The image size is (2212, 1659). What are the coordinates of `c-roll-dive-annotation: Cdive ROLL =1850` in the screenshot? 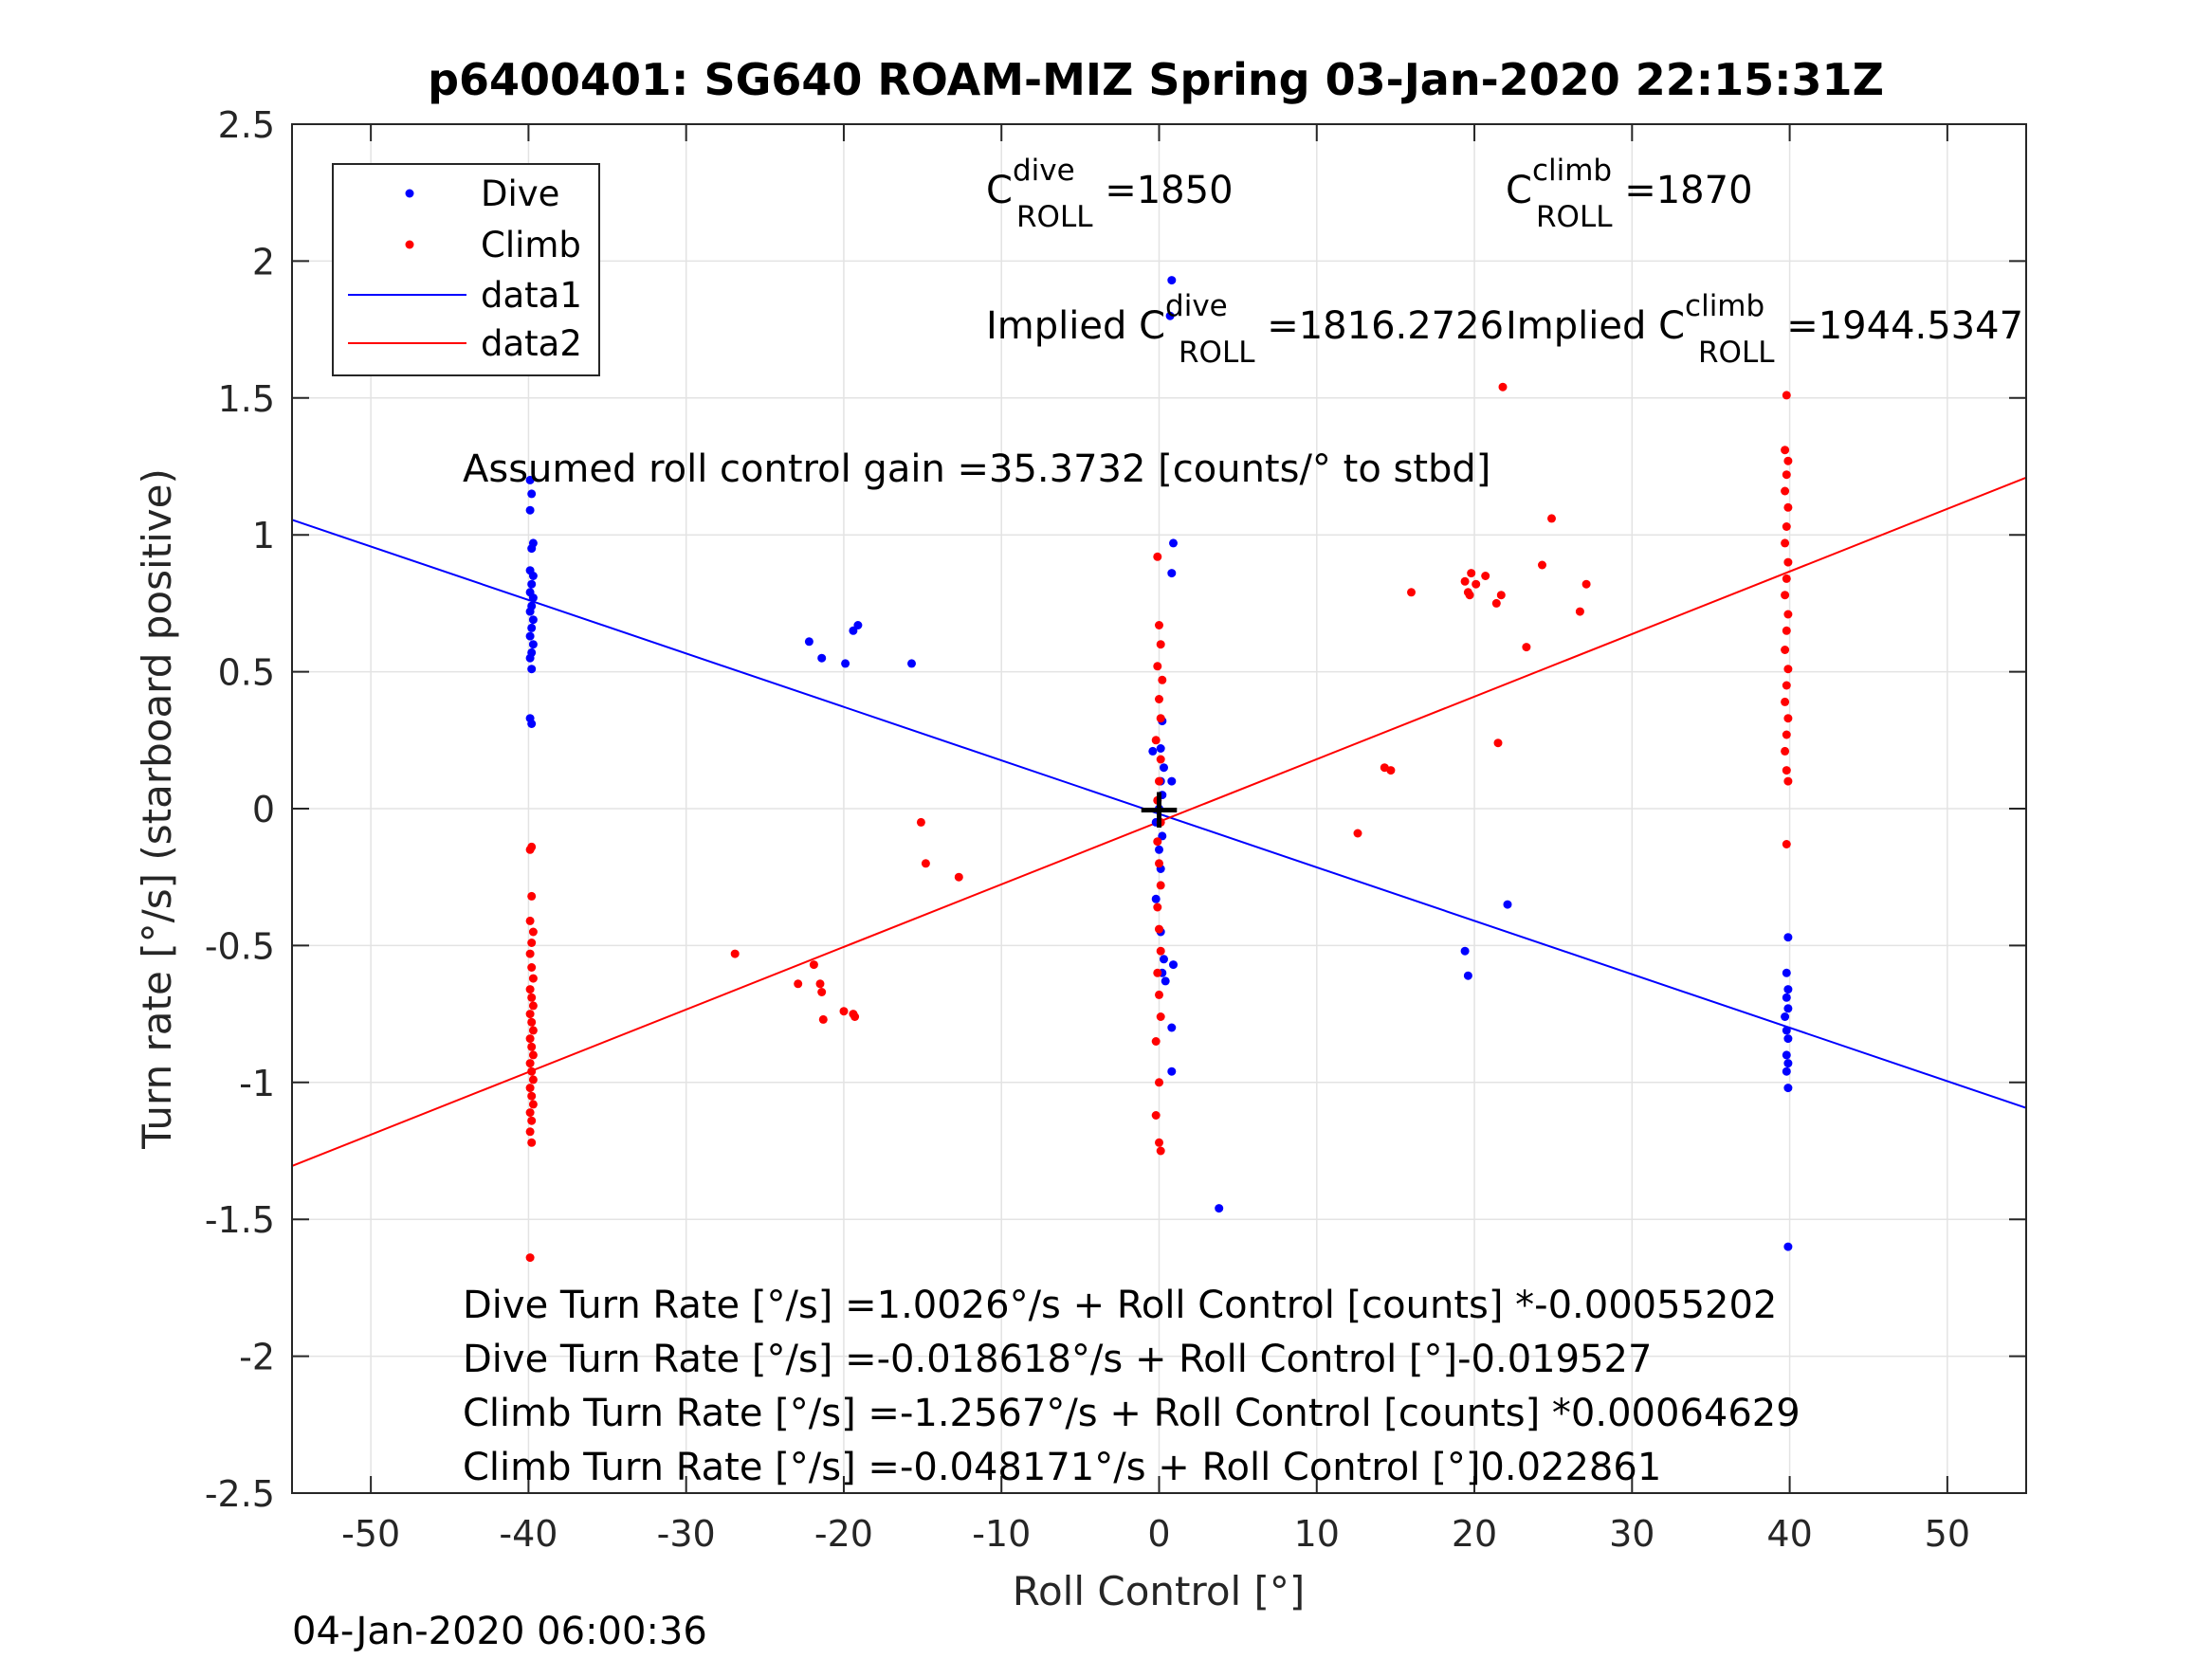 It's located at (1110, 194).